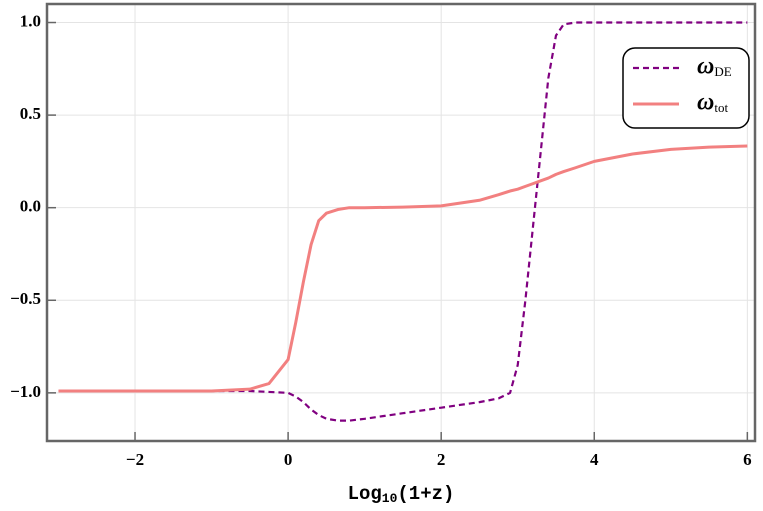 The image size is (763, 511). Describe the element at coordinates (135, 459) in the screenshot. I see `x-tick-label: −2` at that location.